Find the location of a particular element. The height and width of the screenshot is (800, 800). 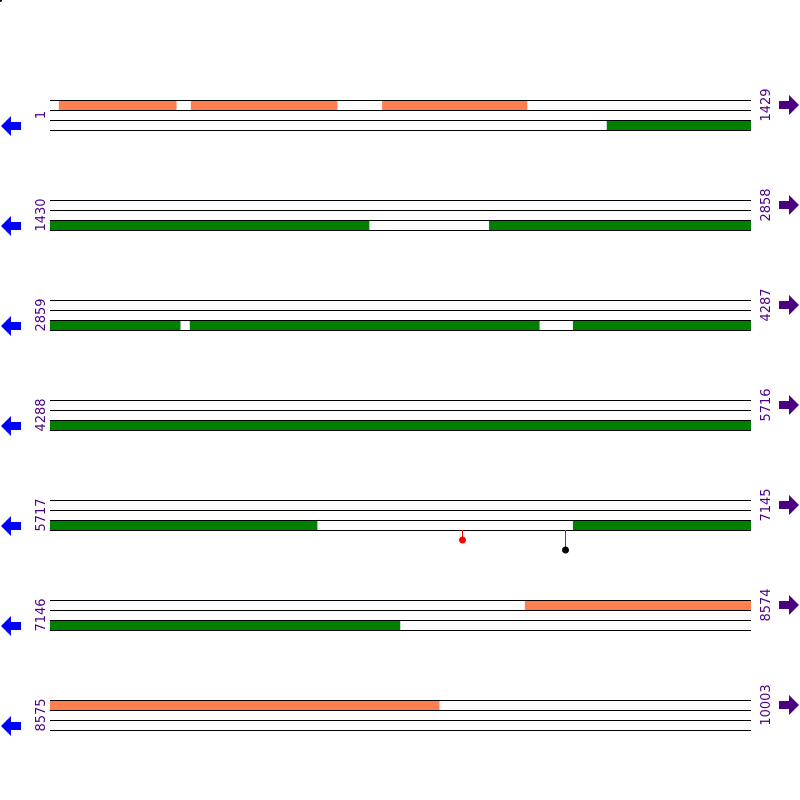

row-end-label: 5716 is located at coordinates (766, 404).